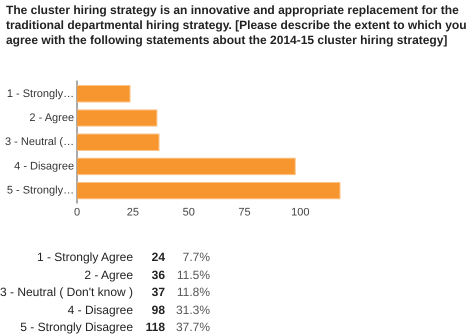 The height and width of the screenshot is (336, 475). What do you see at coordinates (76, 327) in the screenshot?
I see `category-label: 5 - Strongly Disagree` at bounding box center [76, 327].